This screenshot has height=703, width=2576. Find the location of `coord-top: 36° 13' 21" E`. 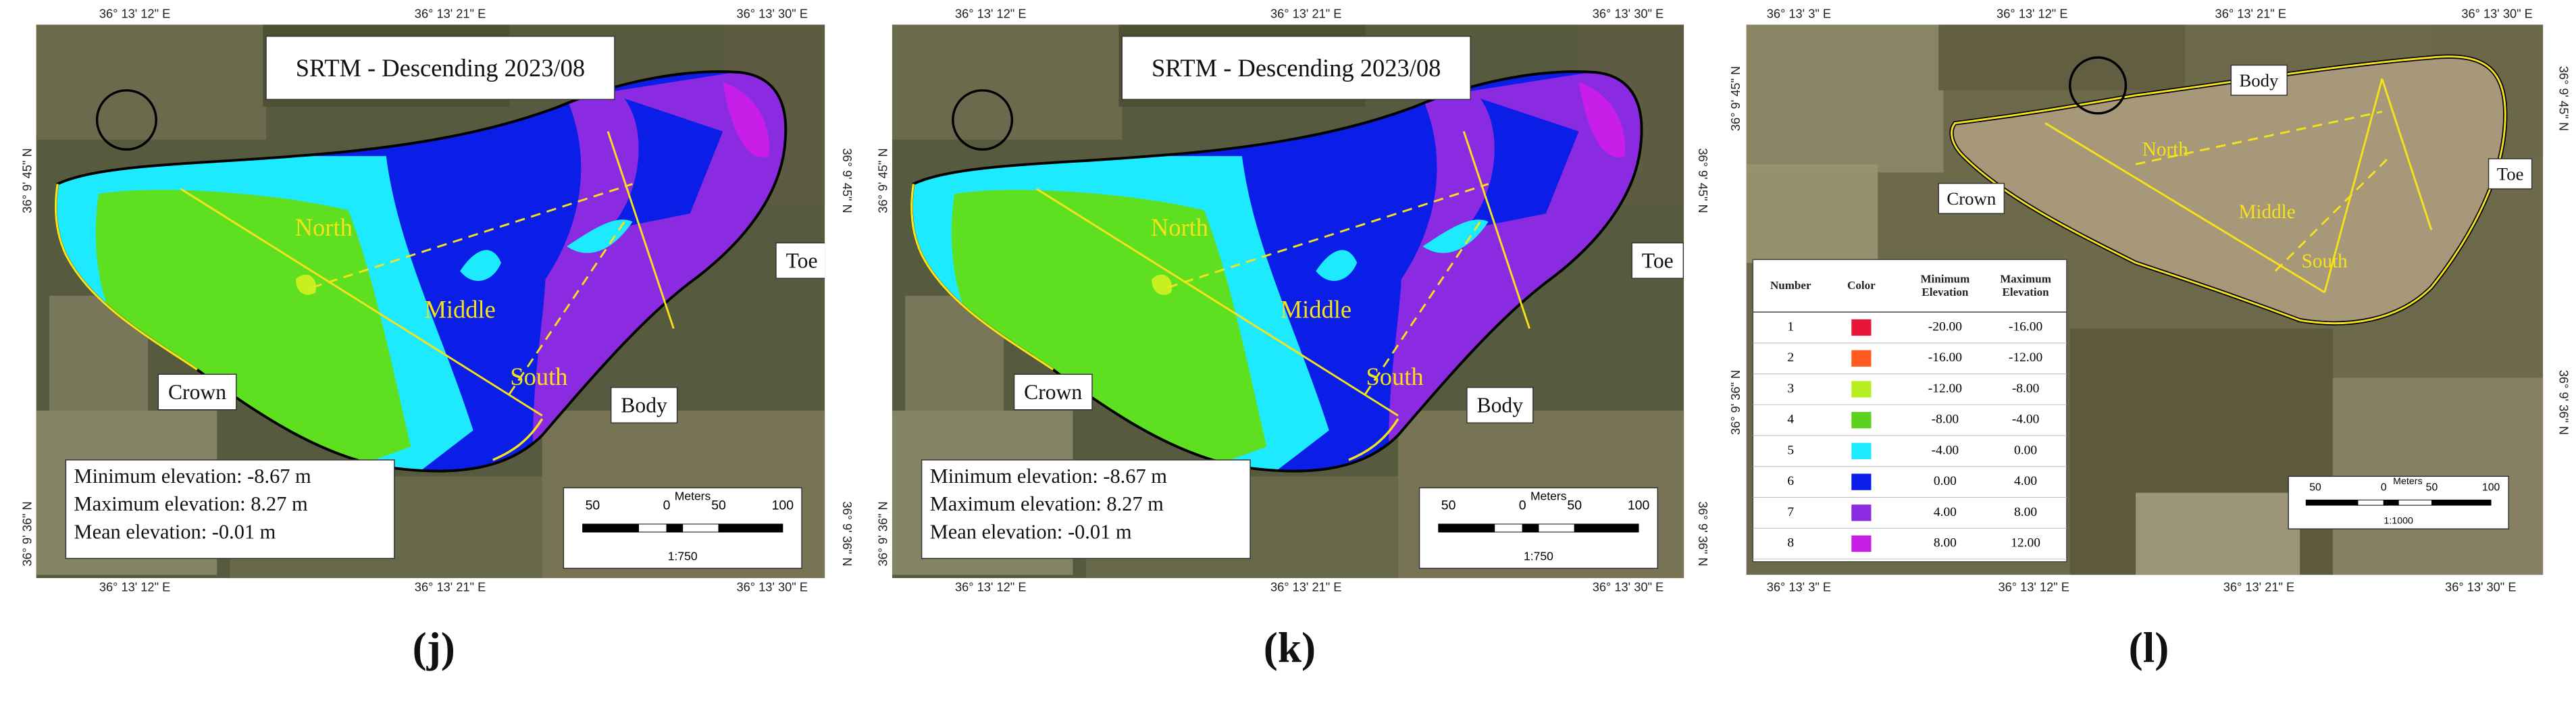

coord-top: 36° 13' 21" E is located at coordinates (450, 14).